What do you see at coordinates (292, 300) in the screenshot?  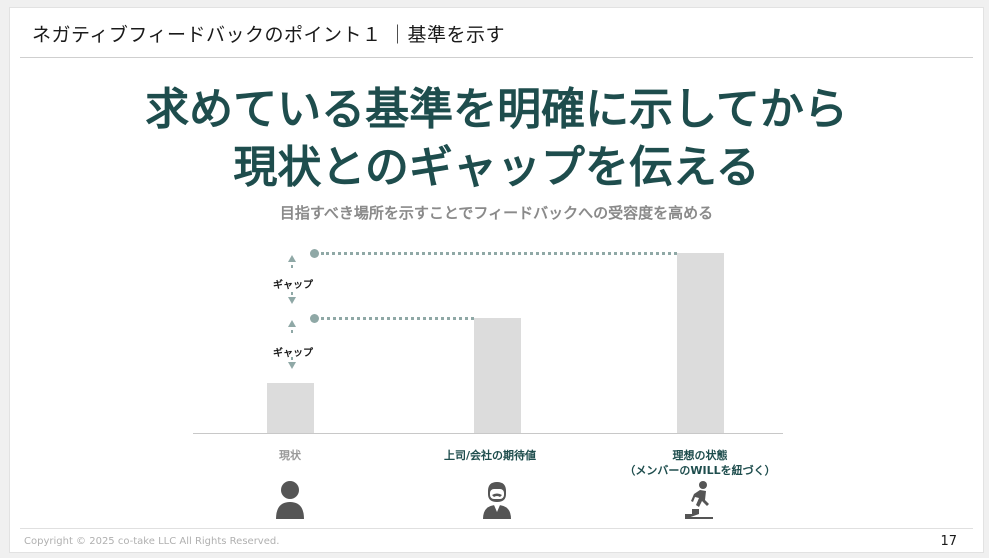 I see `gap-upper-arrow-down-icon` at bounding box center [292, 300].